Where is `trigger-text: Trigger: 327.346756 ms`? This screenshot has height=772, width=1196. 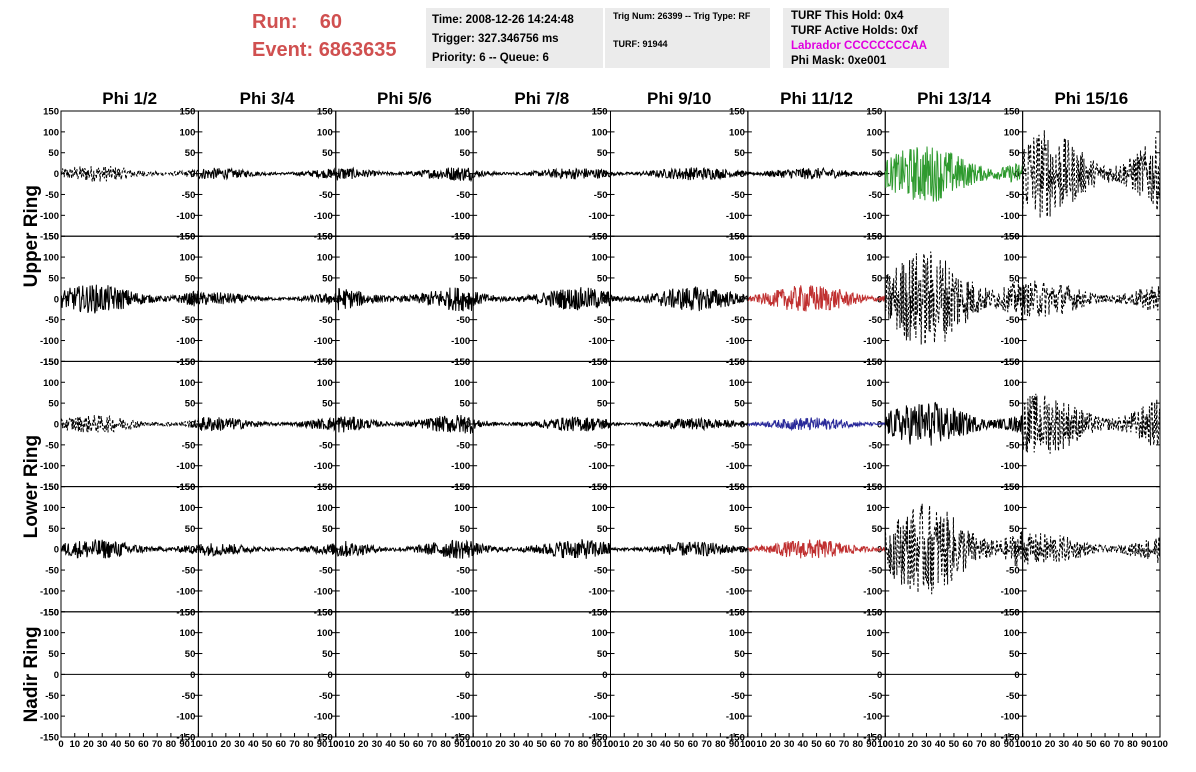 trigger-text: Trigger: 327.346756 ms is located at coordinates (495, 39).